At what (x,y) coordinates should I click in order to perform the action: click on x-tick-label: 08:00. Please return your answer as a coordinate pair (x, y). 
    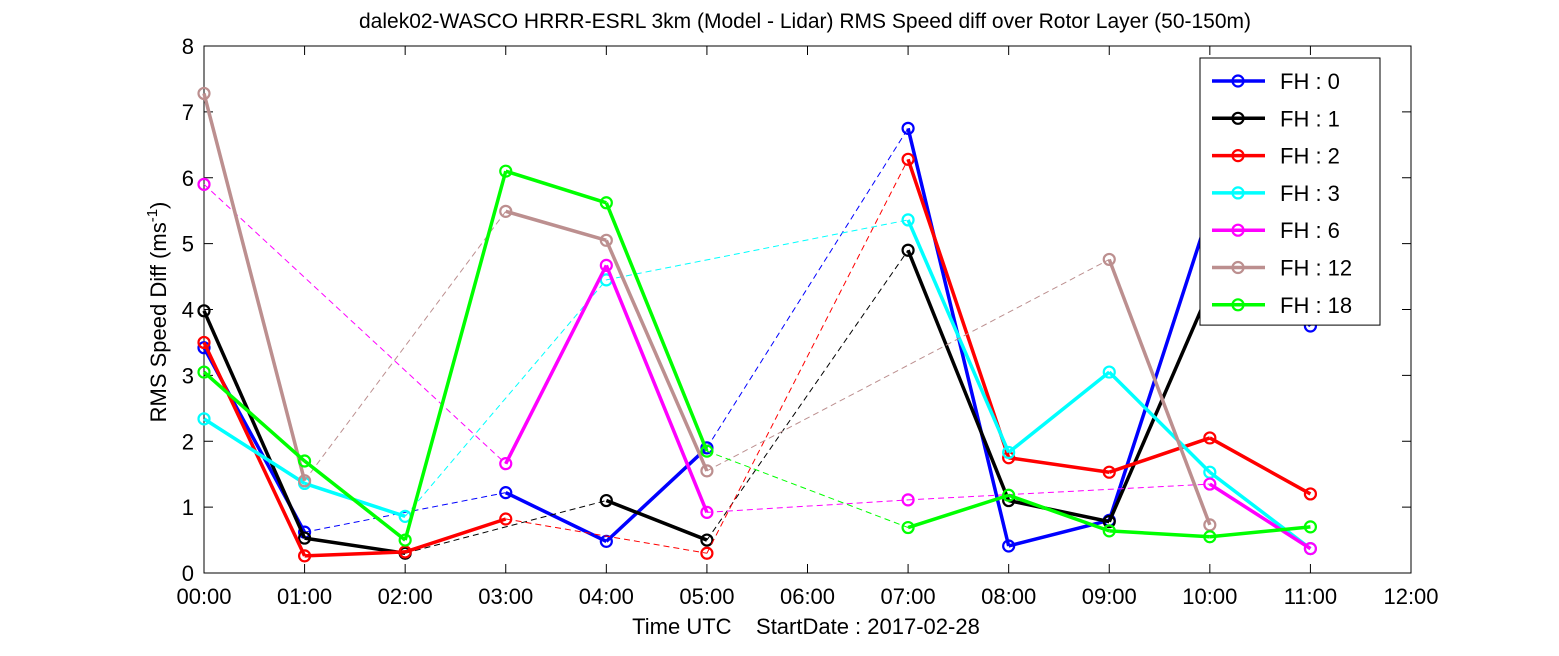
    Looking at the image, I should click on (1008, 596).